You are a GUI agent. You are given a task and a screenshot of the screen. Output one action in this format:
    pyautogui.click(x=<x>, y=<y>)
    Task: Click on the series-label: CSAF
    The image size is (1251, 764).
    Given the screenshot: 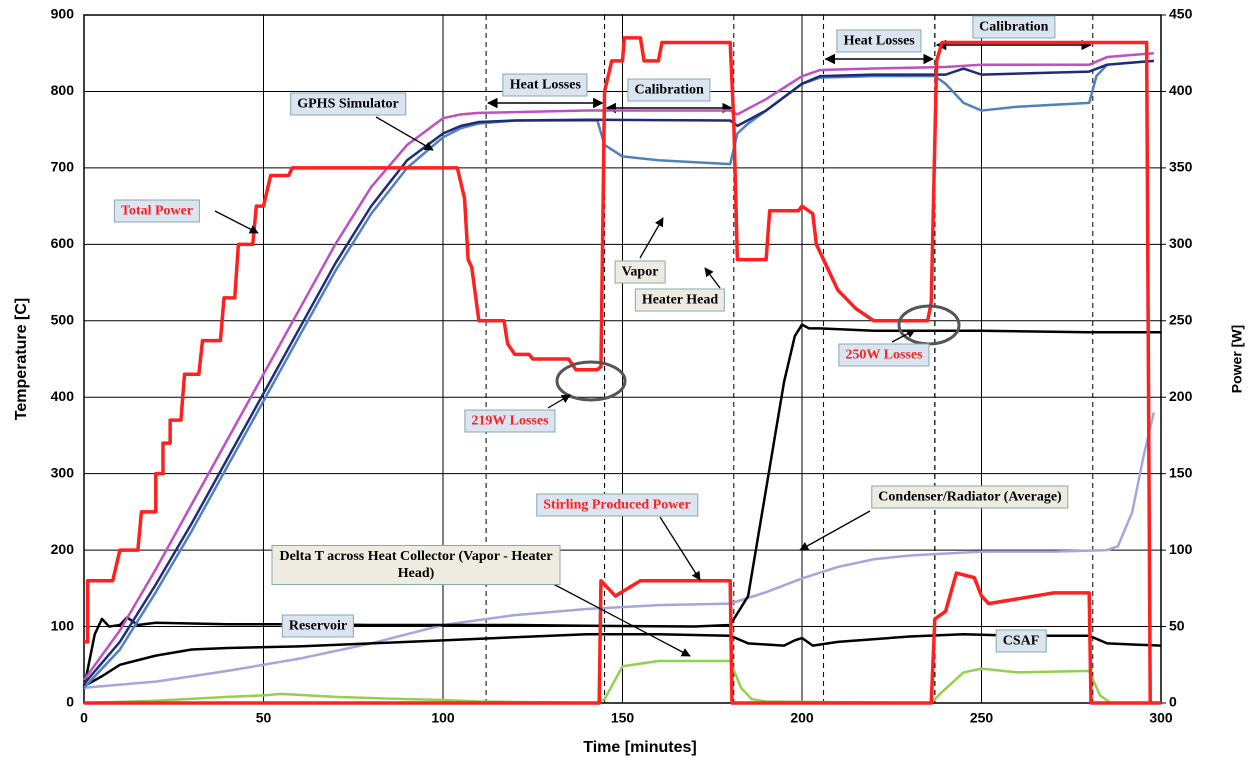 What is the action you would take?
    pyautogui.click(x=1021, y=641)
    